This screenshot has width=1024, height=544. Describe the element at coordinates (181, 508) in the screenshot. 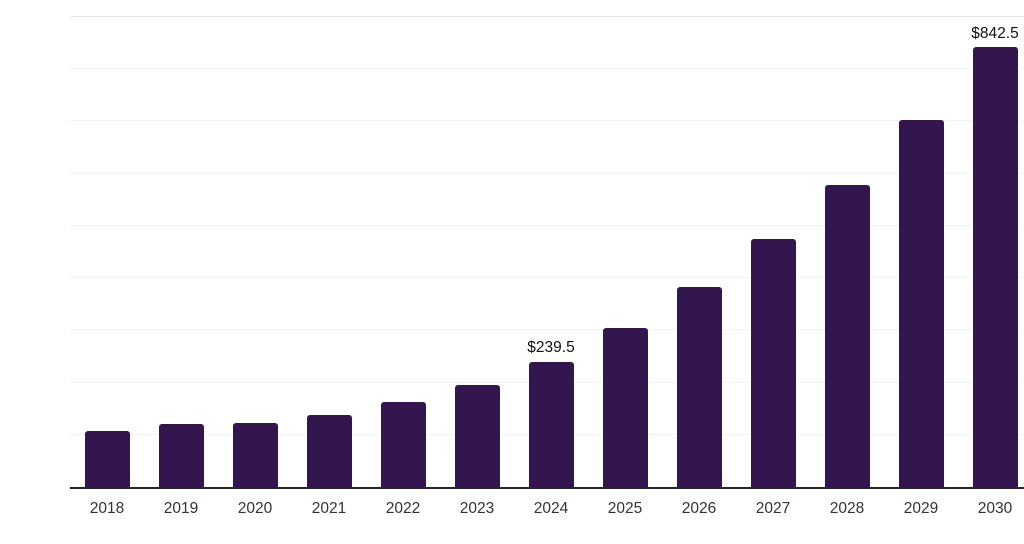

I see `x-tick-2019: 2019` at that location.